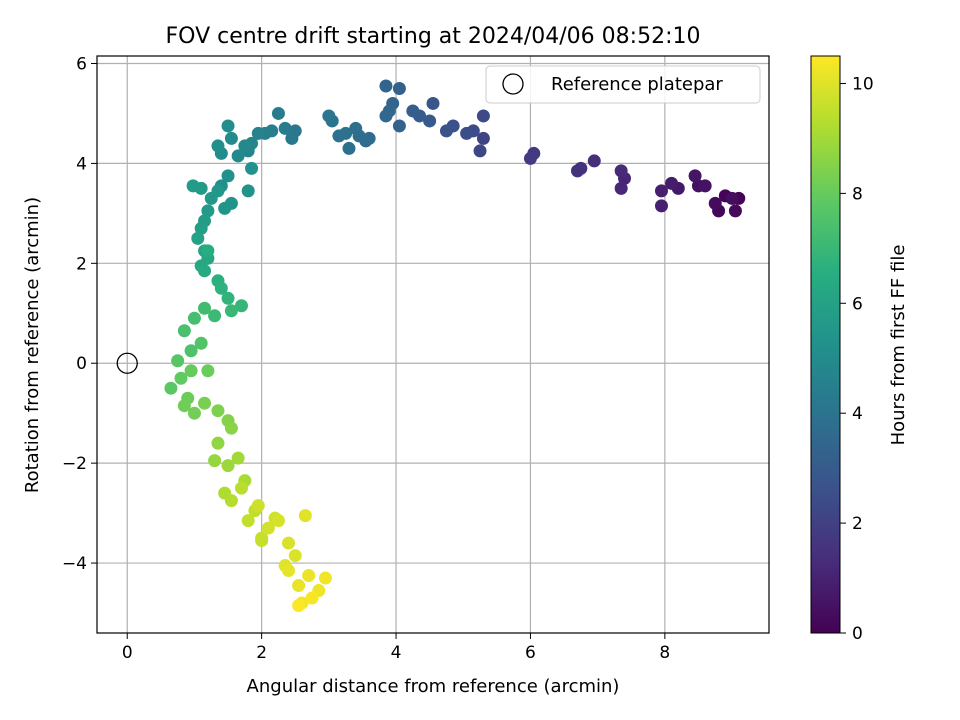 The image size is (960, 720). Describe the element at coordinates (127, 653) in the screenshot. I see `x-tick-label: 0` at that location.